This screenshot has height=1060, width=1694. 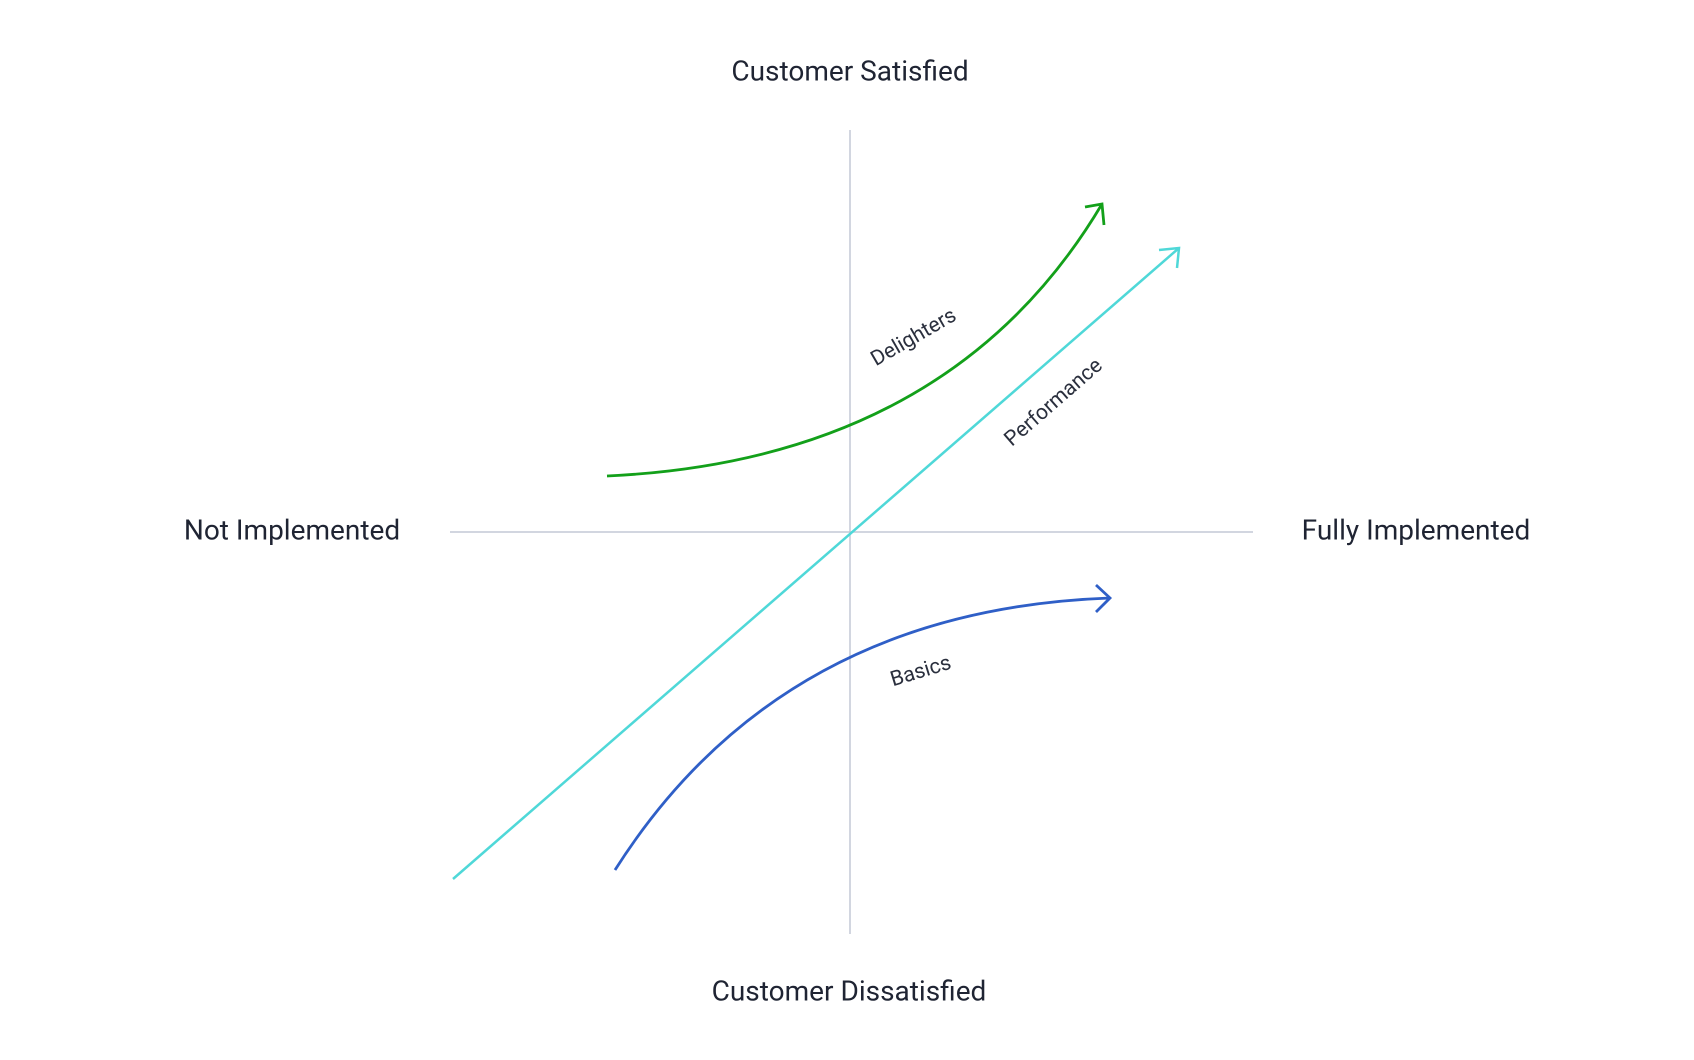 I want to click on axis-left-label: Not Implemented, so click(x=292, y=529).